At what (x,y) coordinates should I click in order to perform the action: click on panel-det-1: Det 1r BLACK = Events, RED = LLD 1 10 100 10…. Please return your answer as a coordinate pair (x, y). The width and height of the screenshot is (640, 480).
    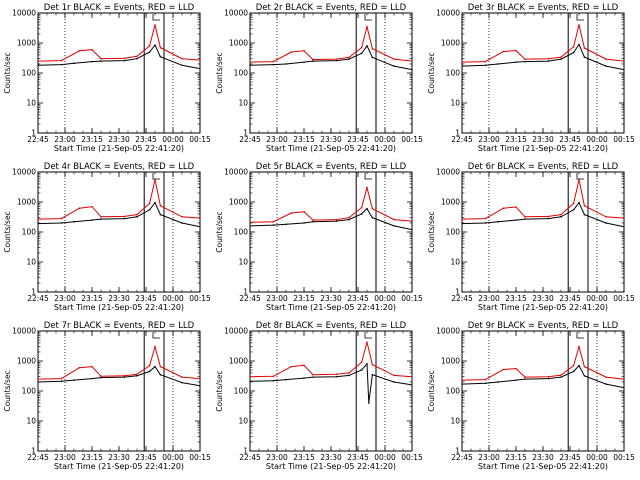
    Looking at the image, I should click on (107, 78).